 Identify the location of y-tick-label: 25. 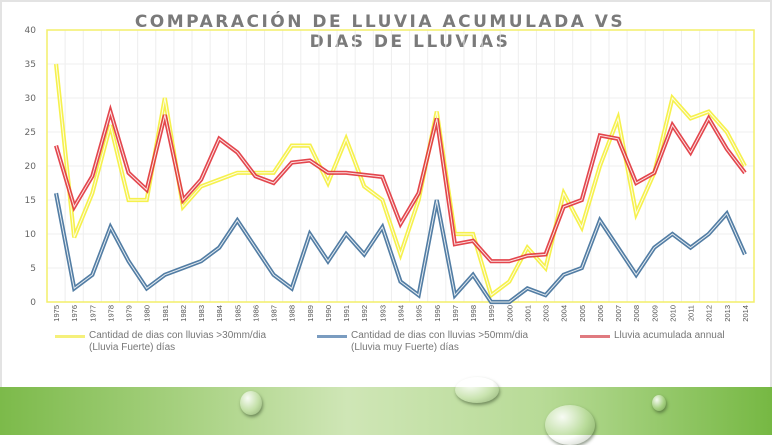
(30, 133).